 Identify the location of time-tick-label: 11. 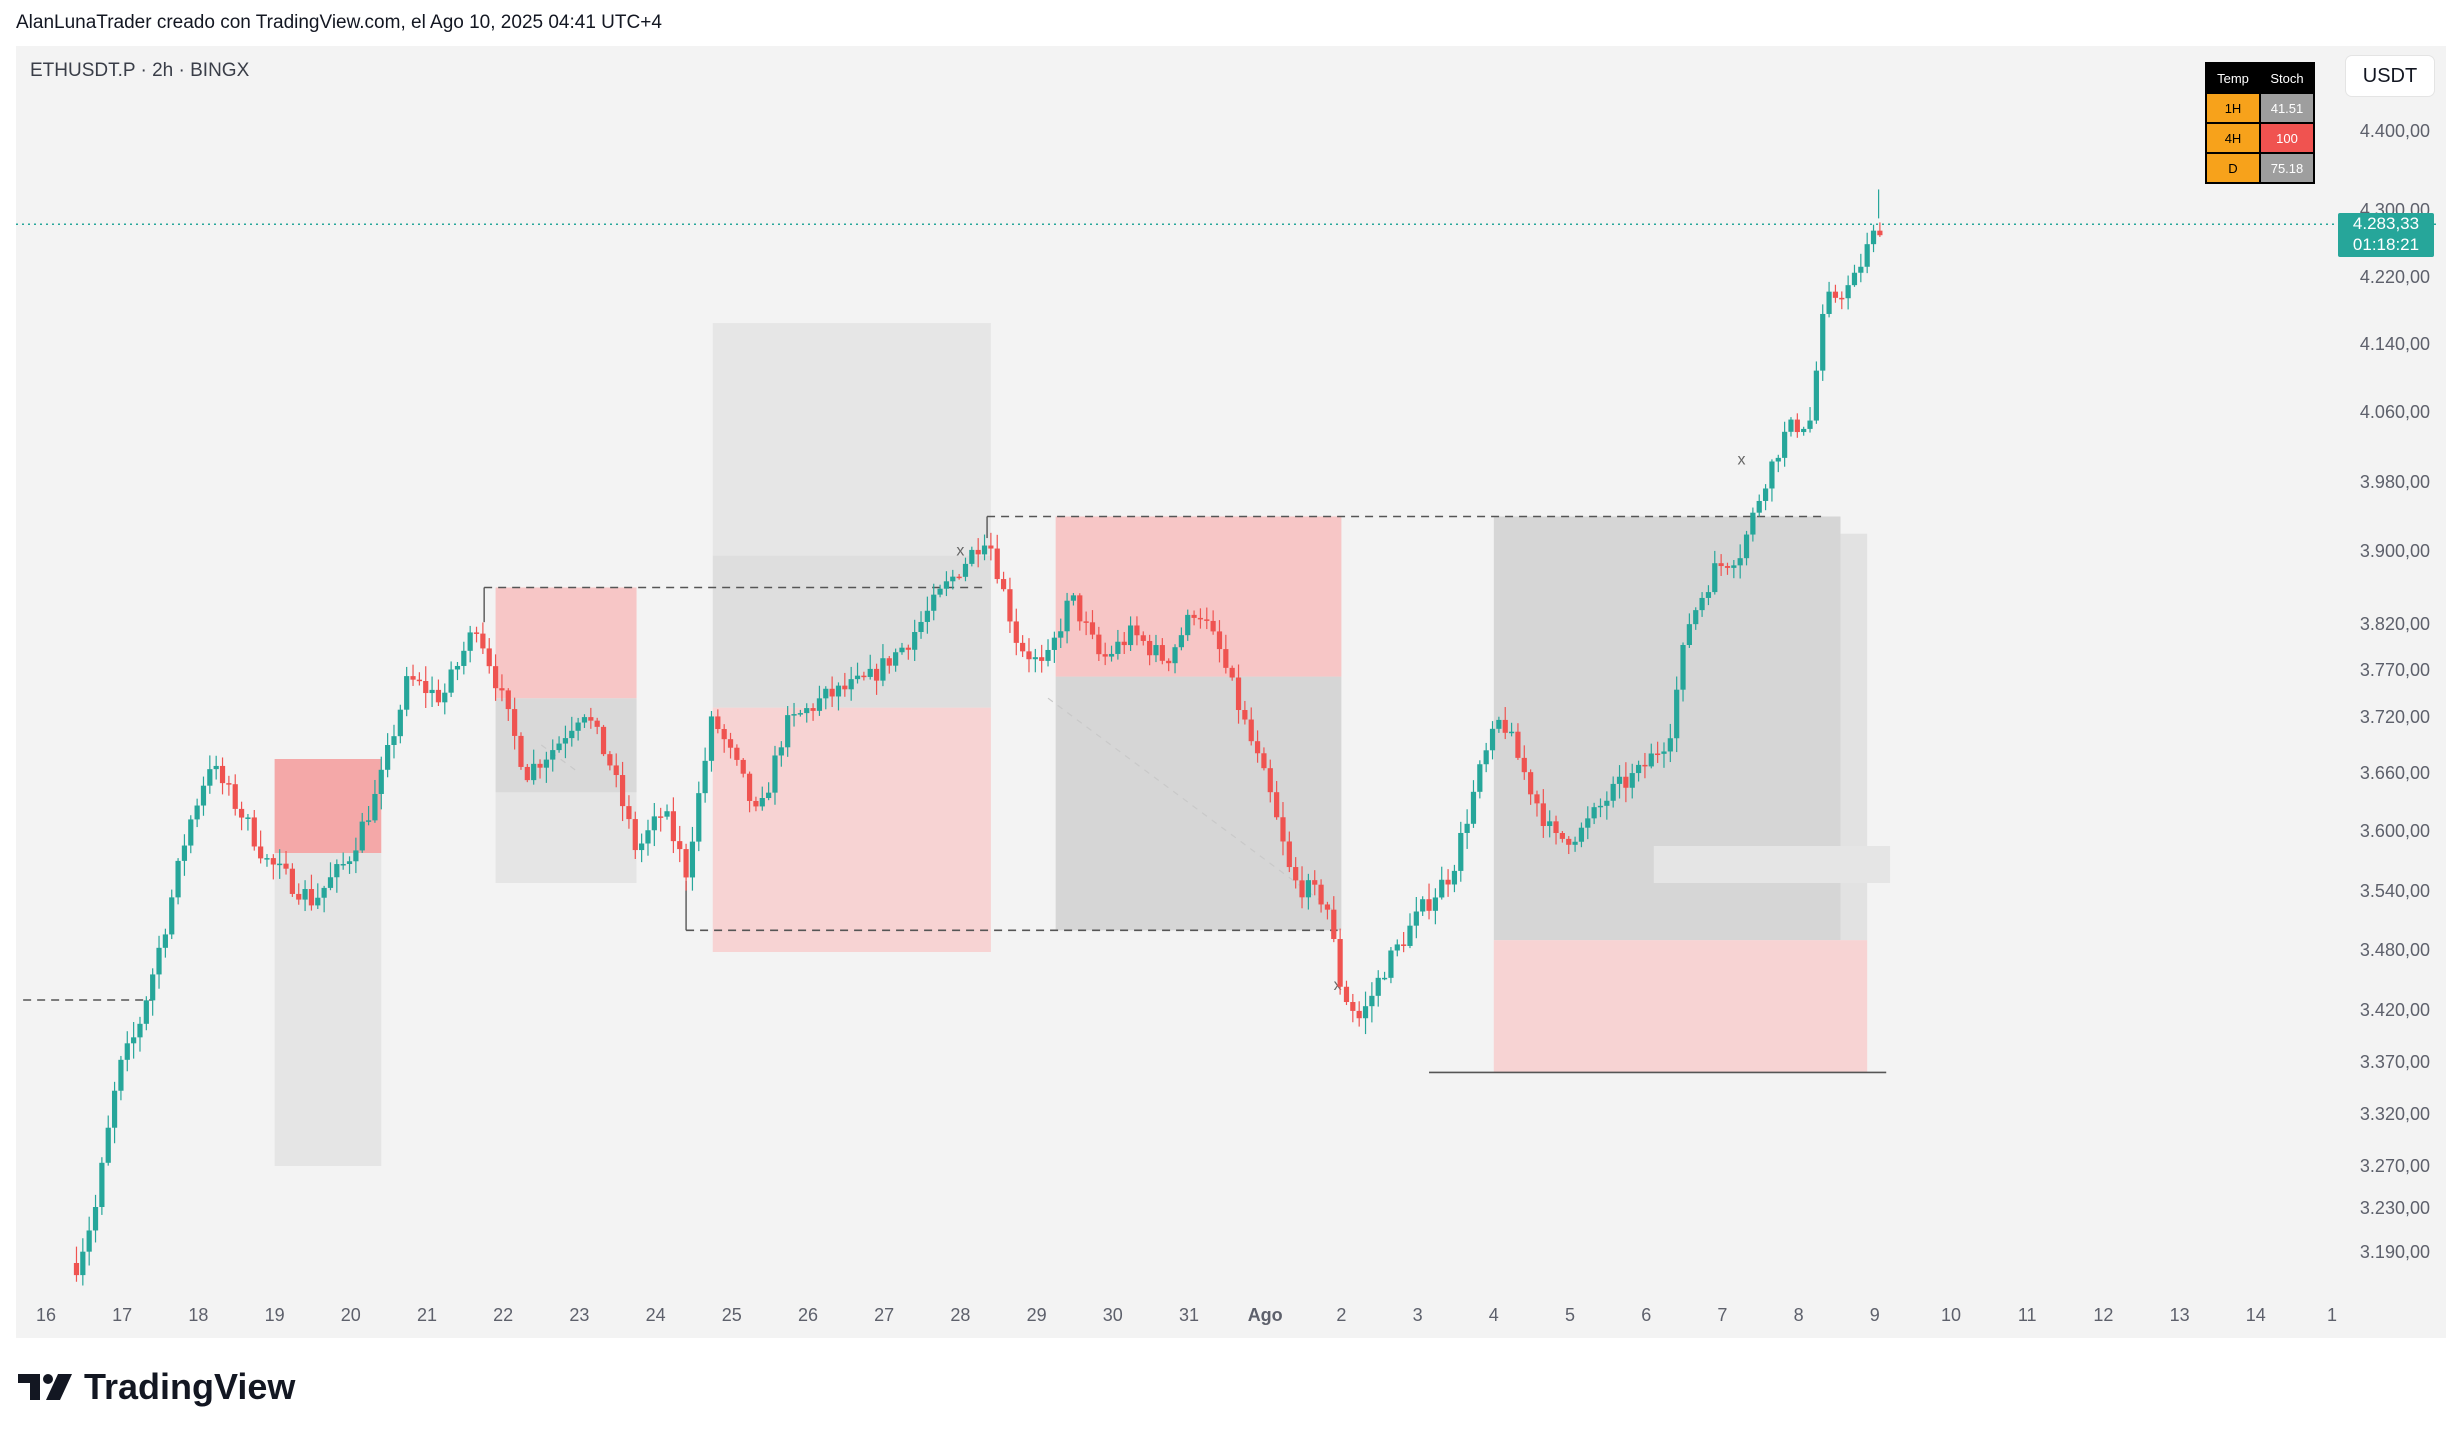
(2027, 1315).